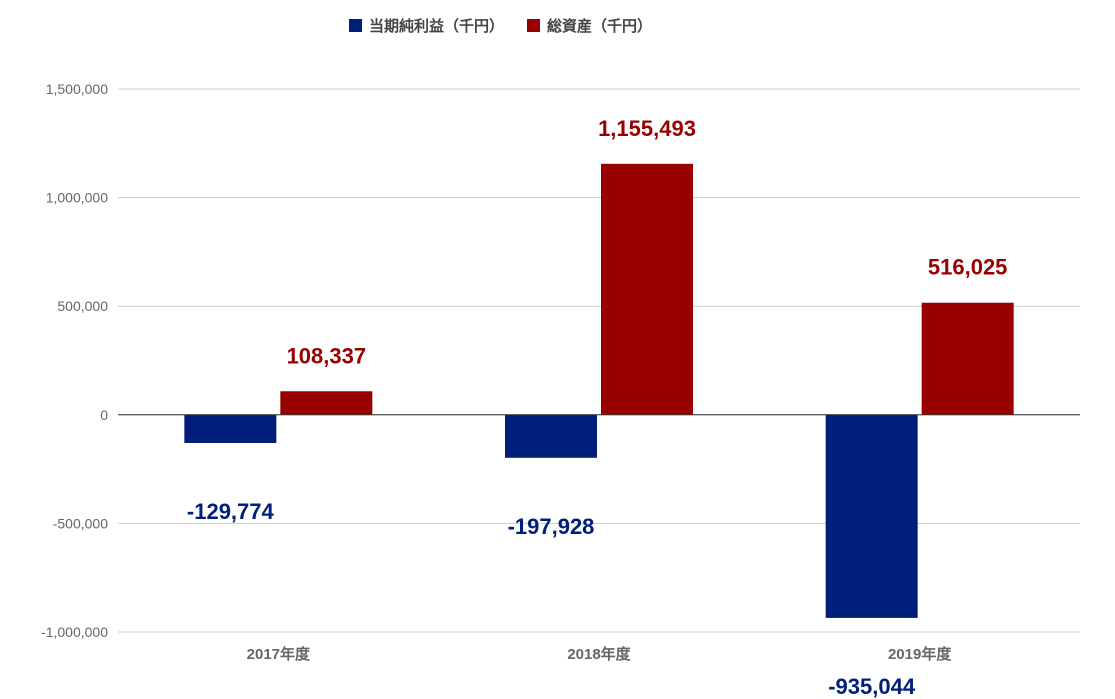 The width and height of the screenshot is (1115, 699). What do you see at coordinates (533, 25) in the screenshot?
I see `legend-swatch-total-assets` at bounding box center [533, 25].